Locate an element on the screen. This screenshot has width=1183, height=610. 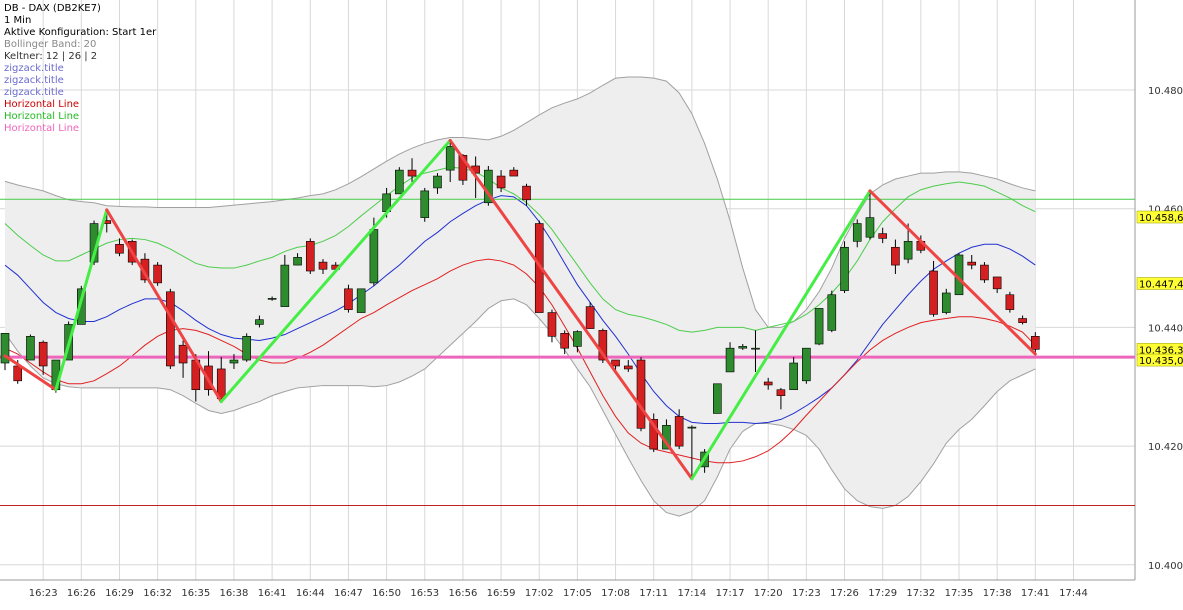
x-tick-label: 16:38 is located at coordinates (234, 593).